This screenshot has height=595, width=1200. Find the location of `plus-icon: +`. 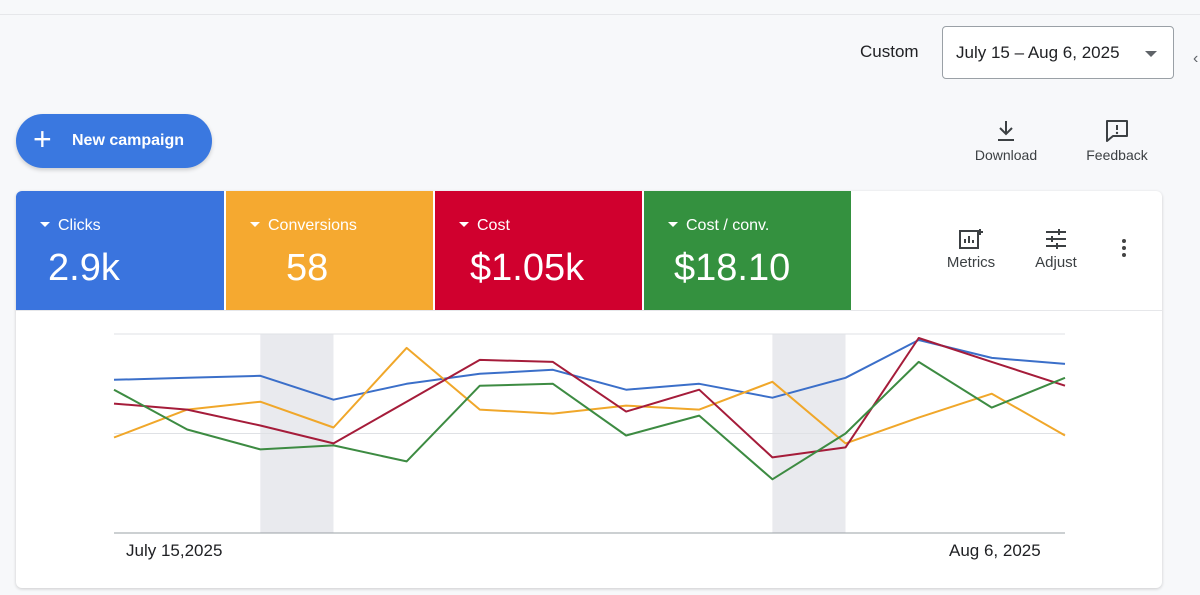

plus-icon: + is located at coordinates (42, 139).